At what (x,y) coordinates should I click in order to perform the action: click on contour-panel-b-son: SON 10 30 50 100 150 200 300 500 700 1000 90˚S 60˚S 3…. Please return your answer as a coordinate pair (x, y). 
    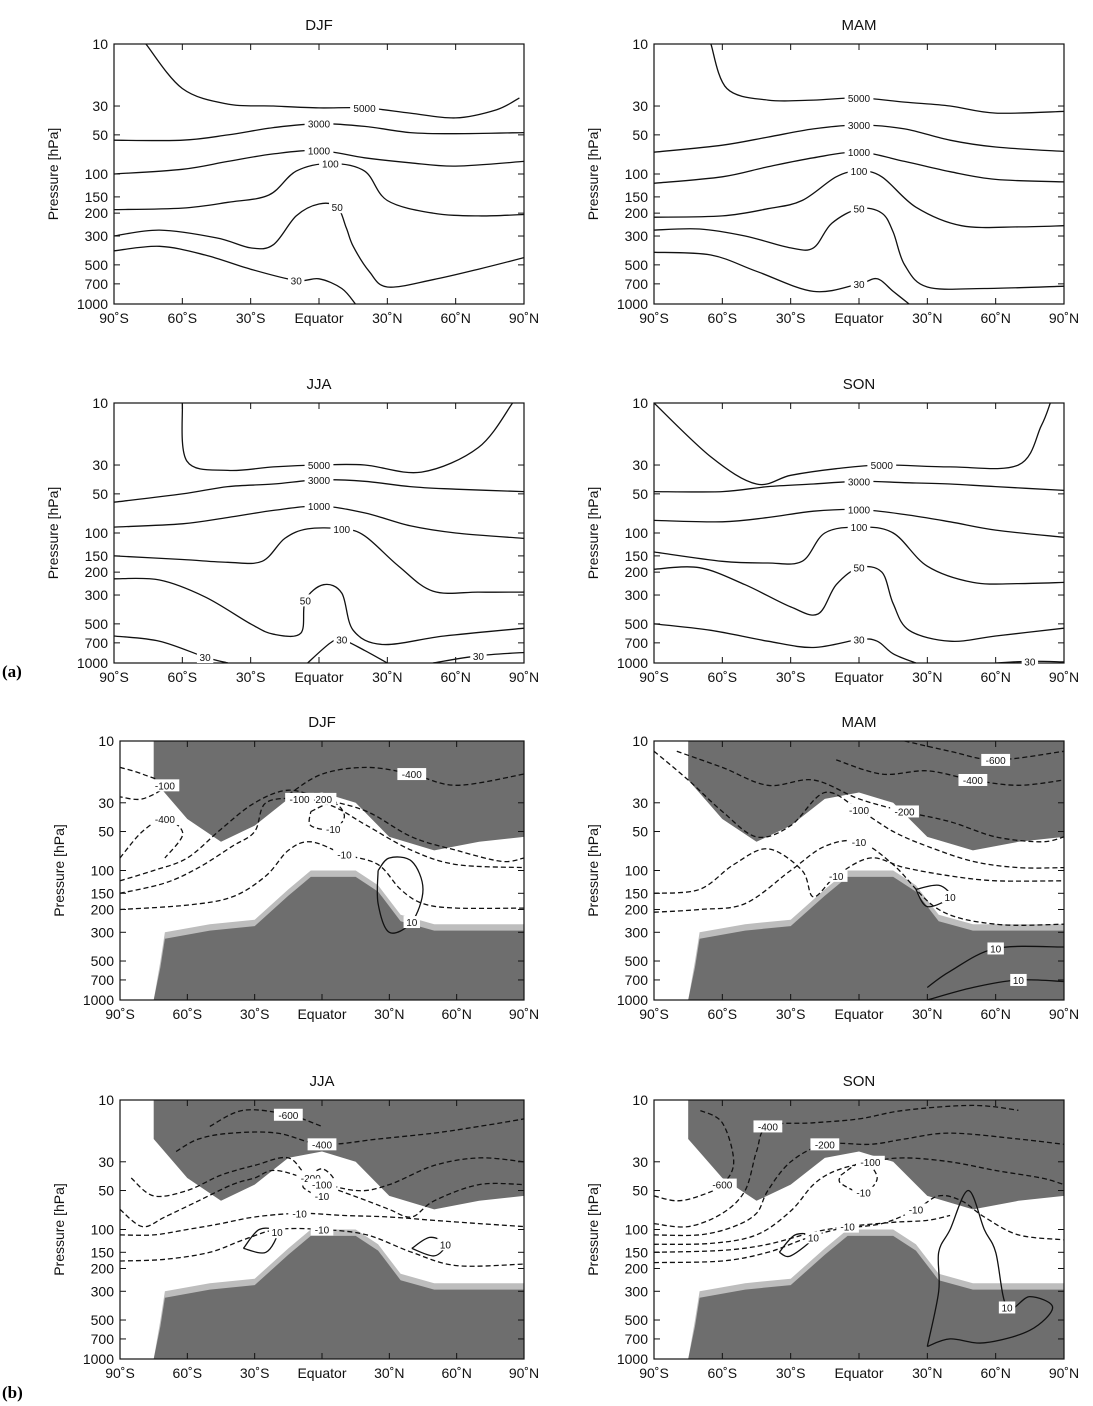
    Looking at the image, I should click on (816, 1227).